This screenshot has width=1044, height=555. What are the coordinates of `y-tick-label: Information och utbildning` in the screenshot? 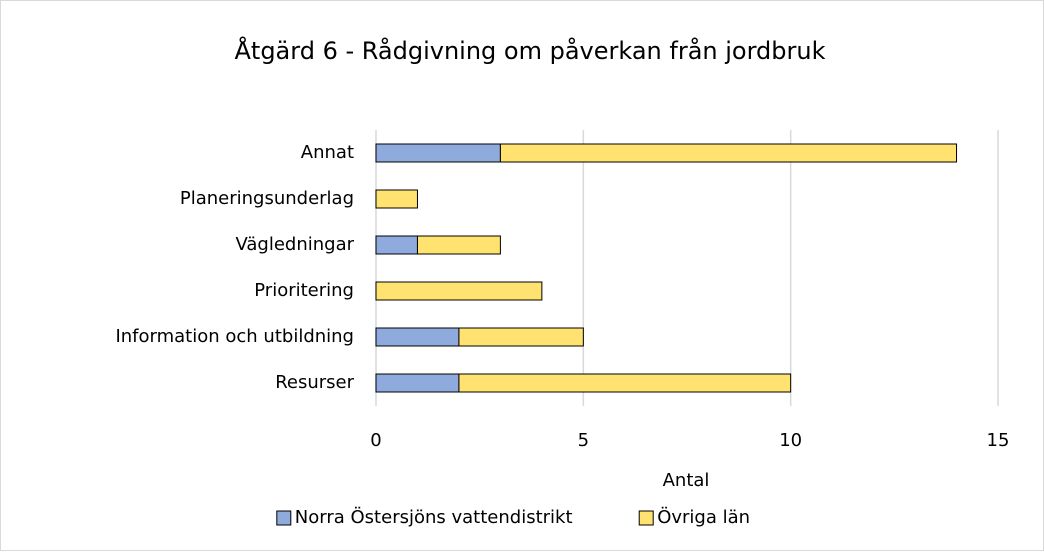 It's located at (234, 336).